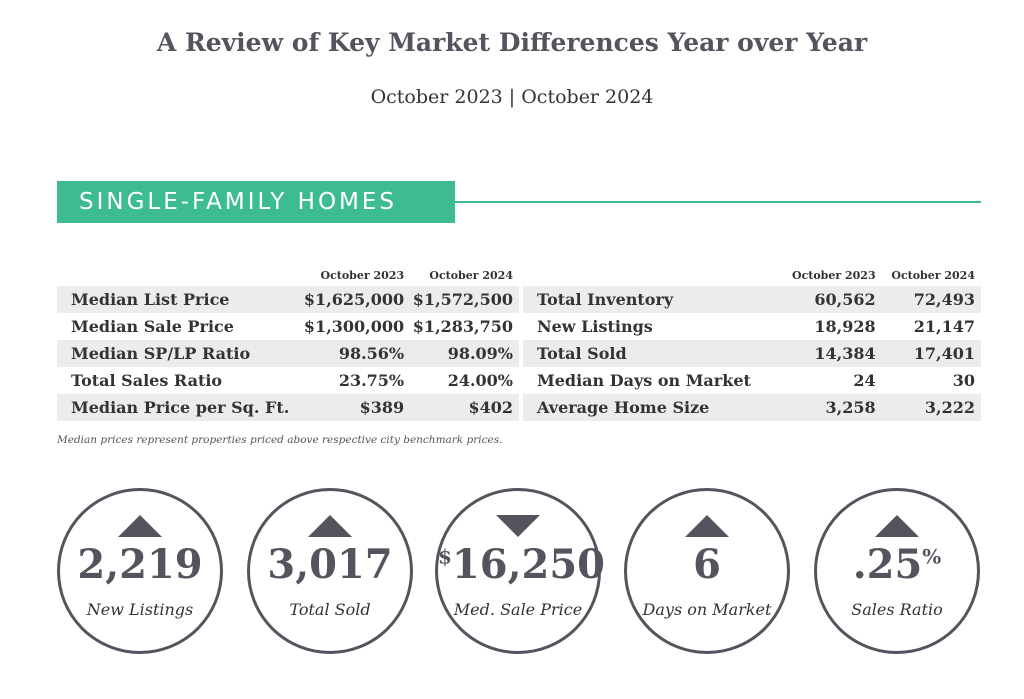 The height and width of the screenshot is (699, 1024). Describe the element at coordinates (140, 564) in the screenshot. I see `stat-value: 2,219` at that location.